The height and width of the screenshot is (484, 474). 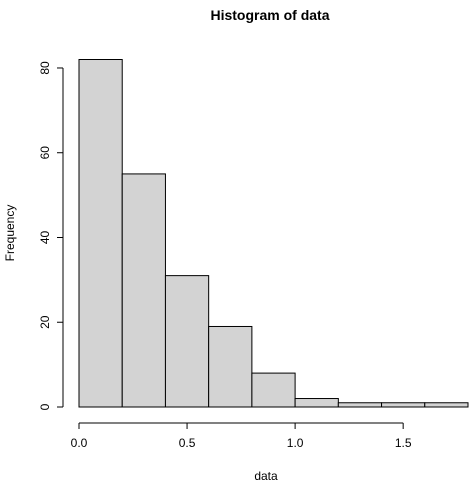 What do you see at coordinates (45, 406) in the screenshot?
I see `y-tick-label: 0` at bounding box center [45, 406].